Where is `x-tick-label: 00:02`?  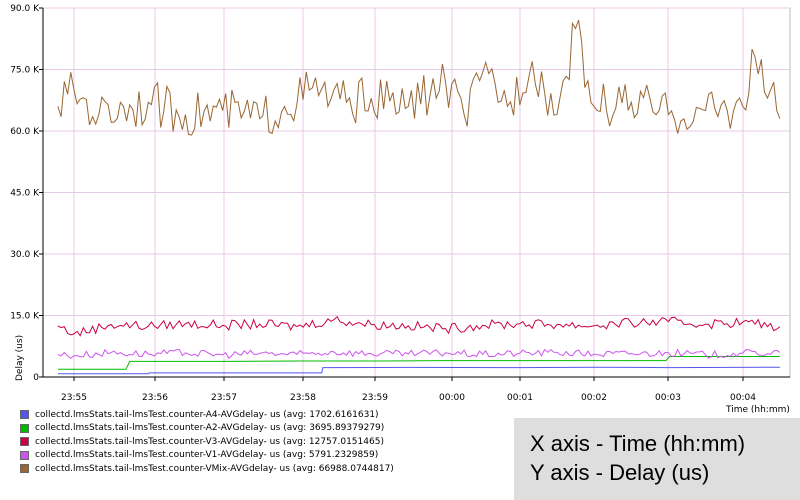
x-tick-label: 00:02 is located at coordinates (594, 398).